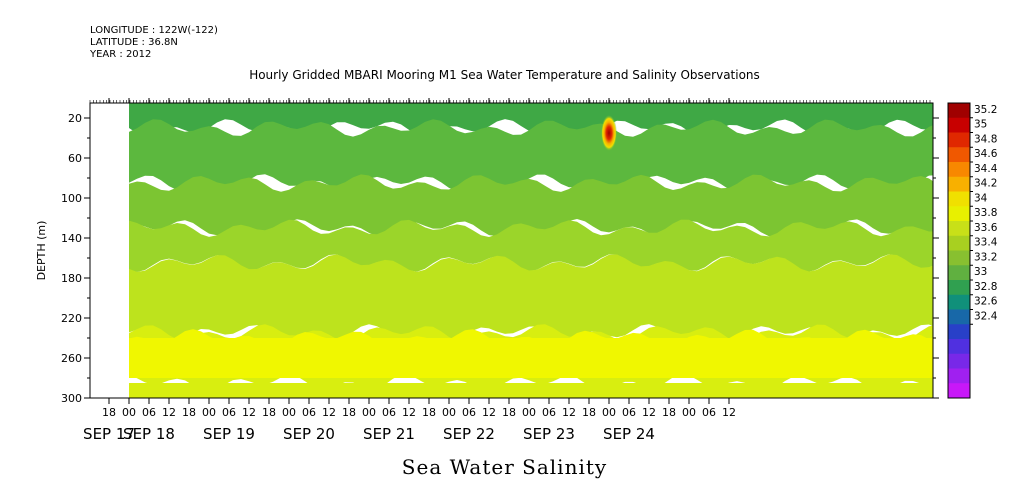  Describe the element at coordinates (986, 169) in the screenshot. I see `colorbar-label: 34.4` at that location.